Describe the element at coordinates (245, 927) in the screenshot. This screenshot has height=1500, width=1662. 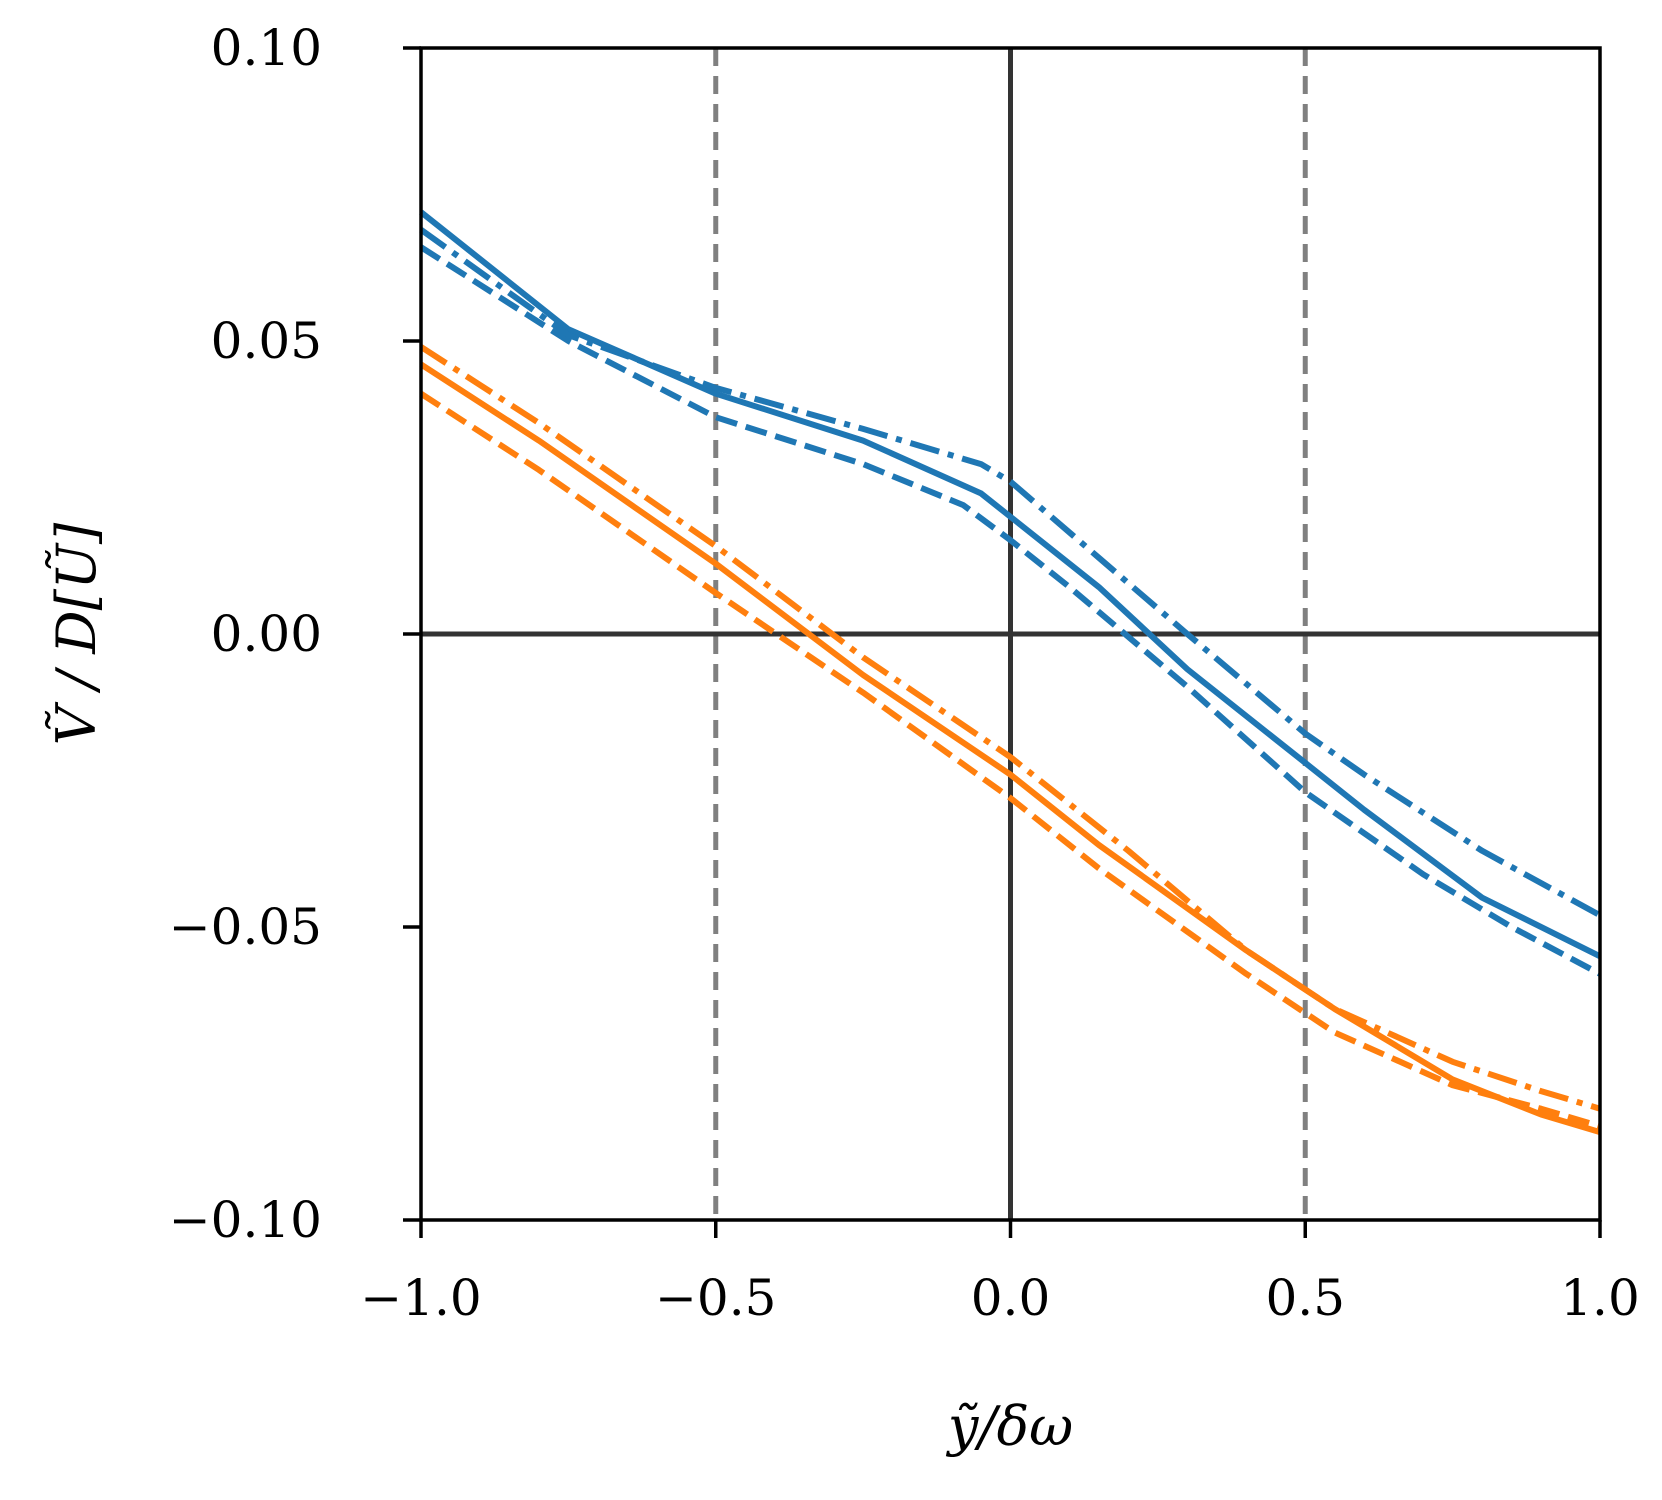
I see `y-tick-label: −0.05` at that location.